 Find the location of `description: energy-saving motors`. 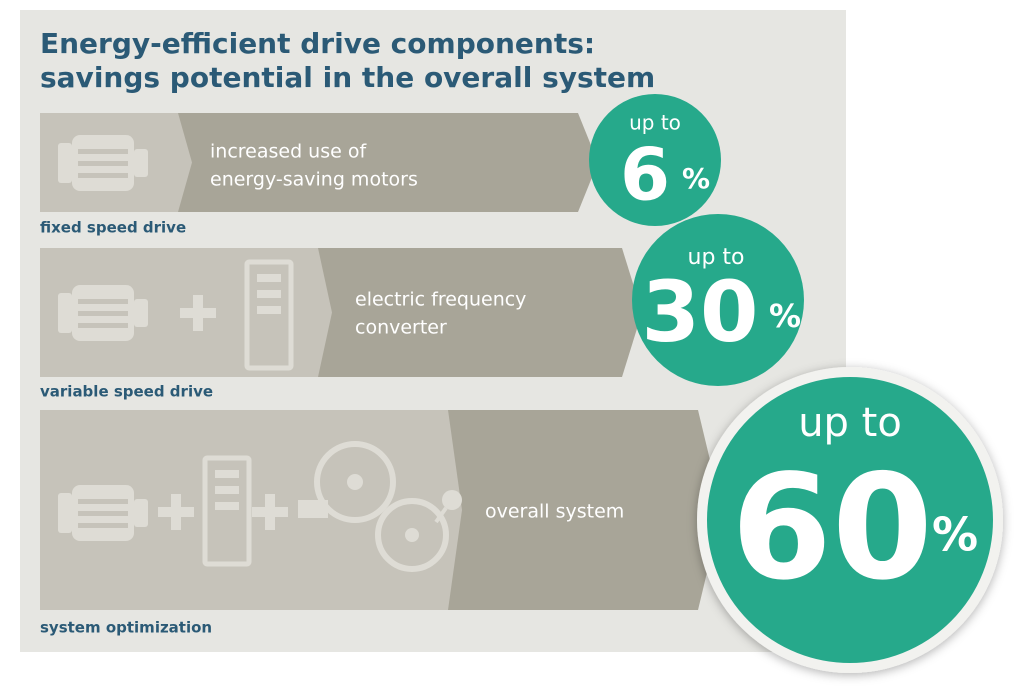

description: energy-saving motors is located at coordinates (314, 180).